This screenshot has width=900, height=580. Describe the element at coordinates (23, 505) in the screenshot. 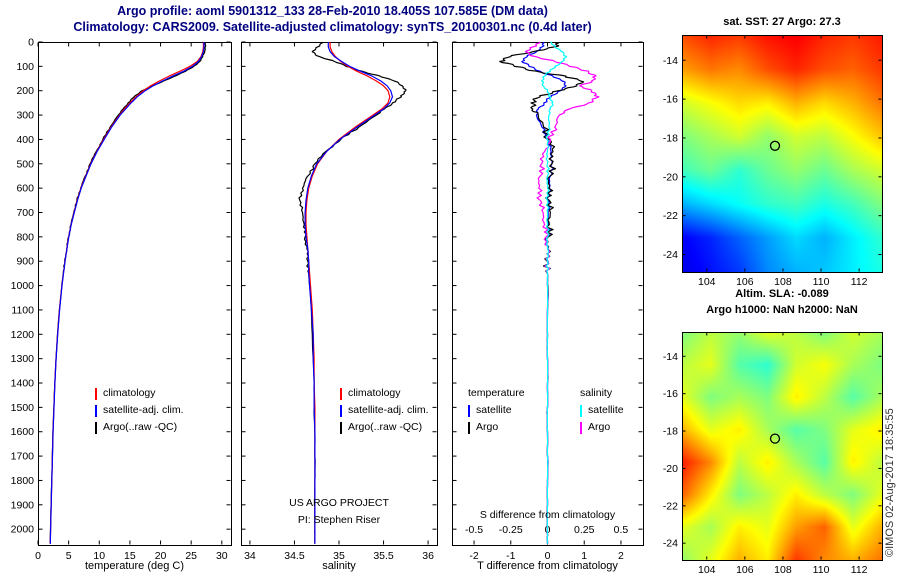

I see `y-tick-label: 1900` at that location.